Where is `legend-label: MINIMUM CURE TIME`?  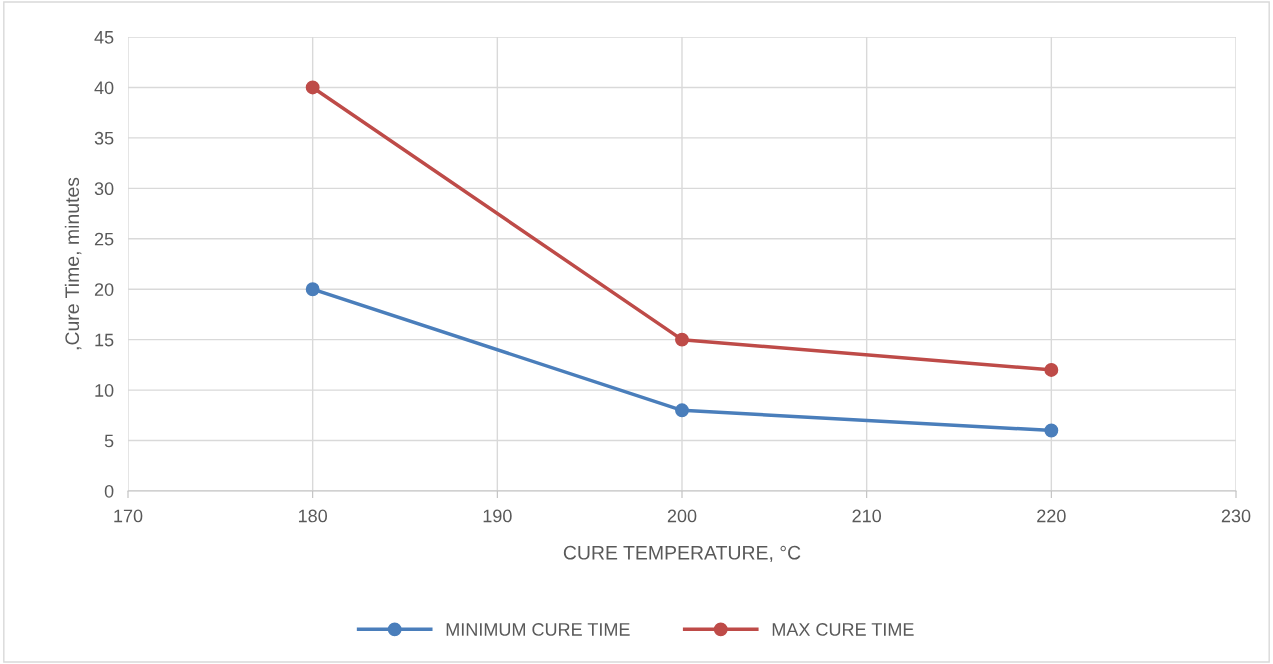
legend-label: MINIMUM CURE TIME is located at coordinates (538, 629).